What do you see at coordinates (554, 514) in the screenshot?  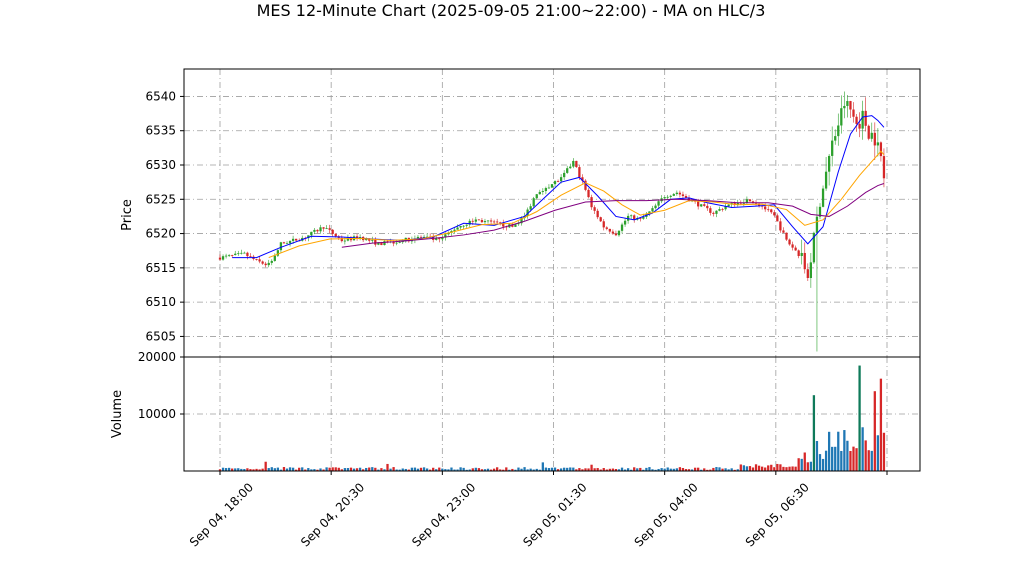 I see `x-tick-label: Sep 05, 01:30` at bounding box center [554, 514].